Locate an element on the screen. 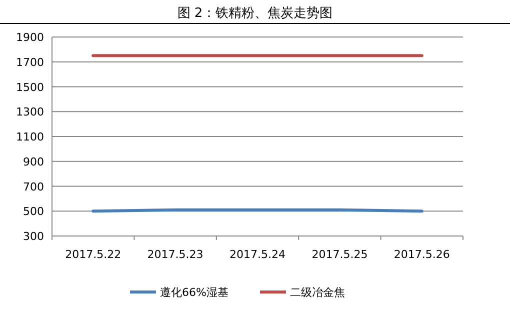  x-tick-label: 2017.5.22 is located at coordinates (93, 254).